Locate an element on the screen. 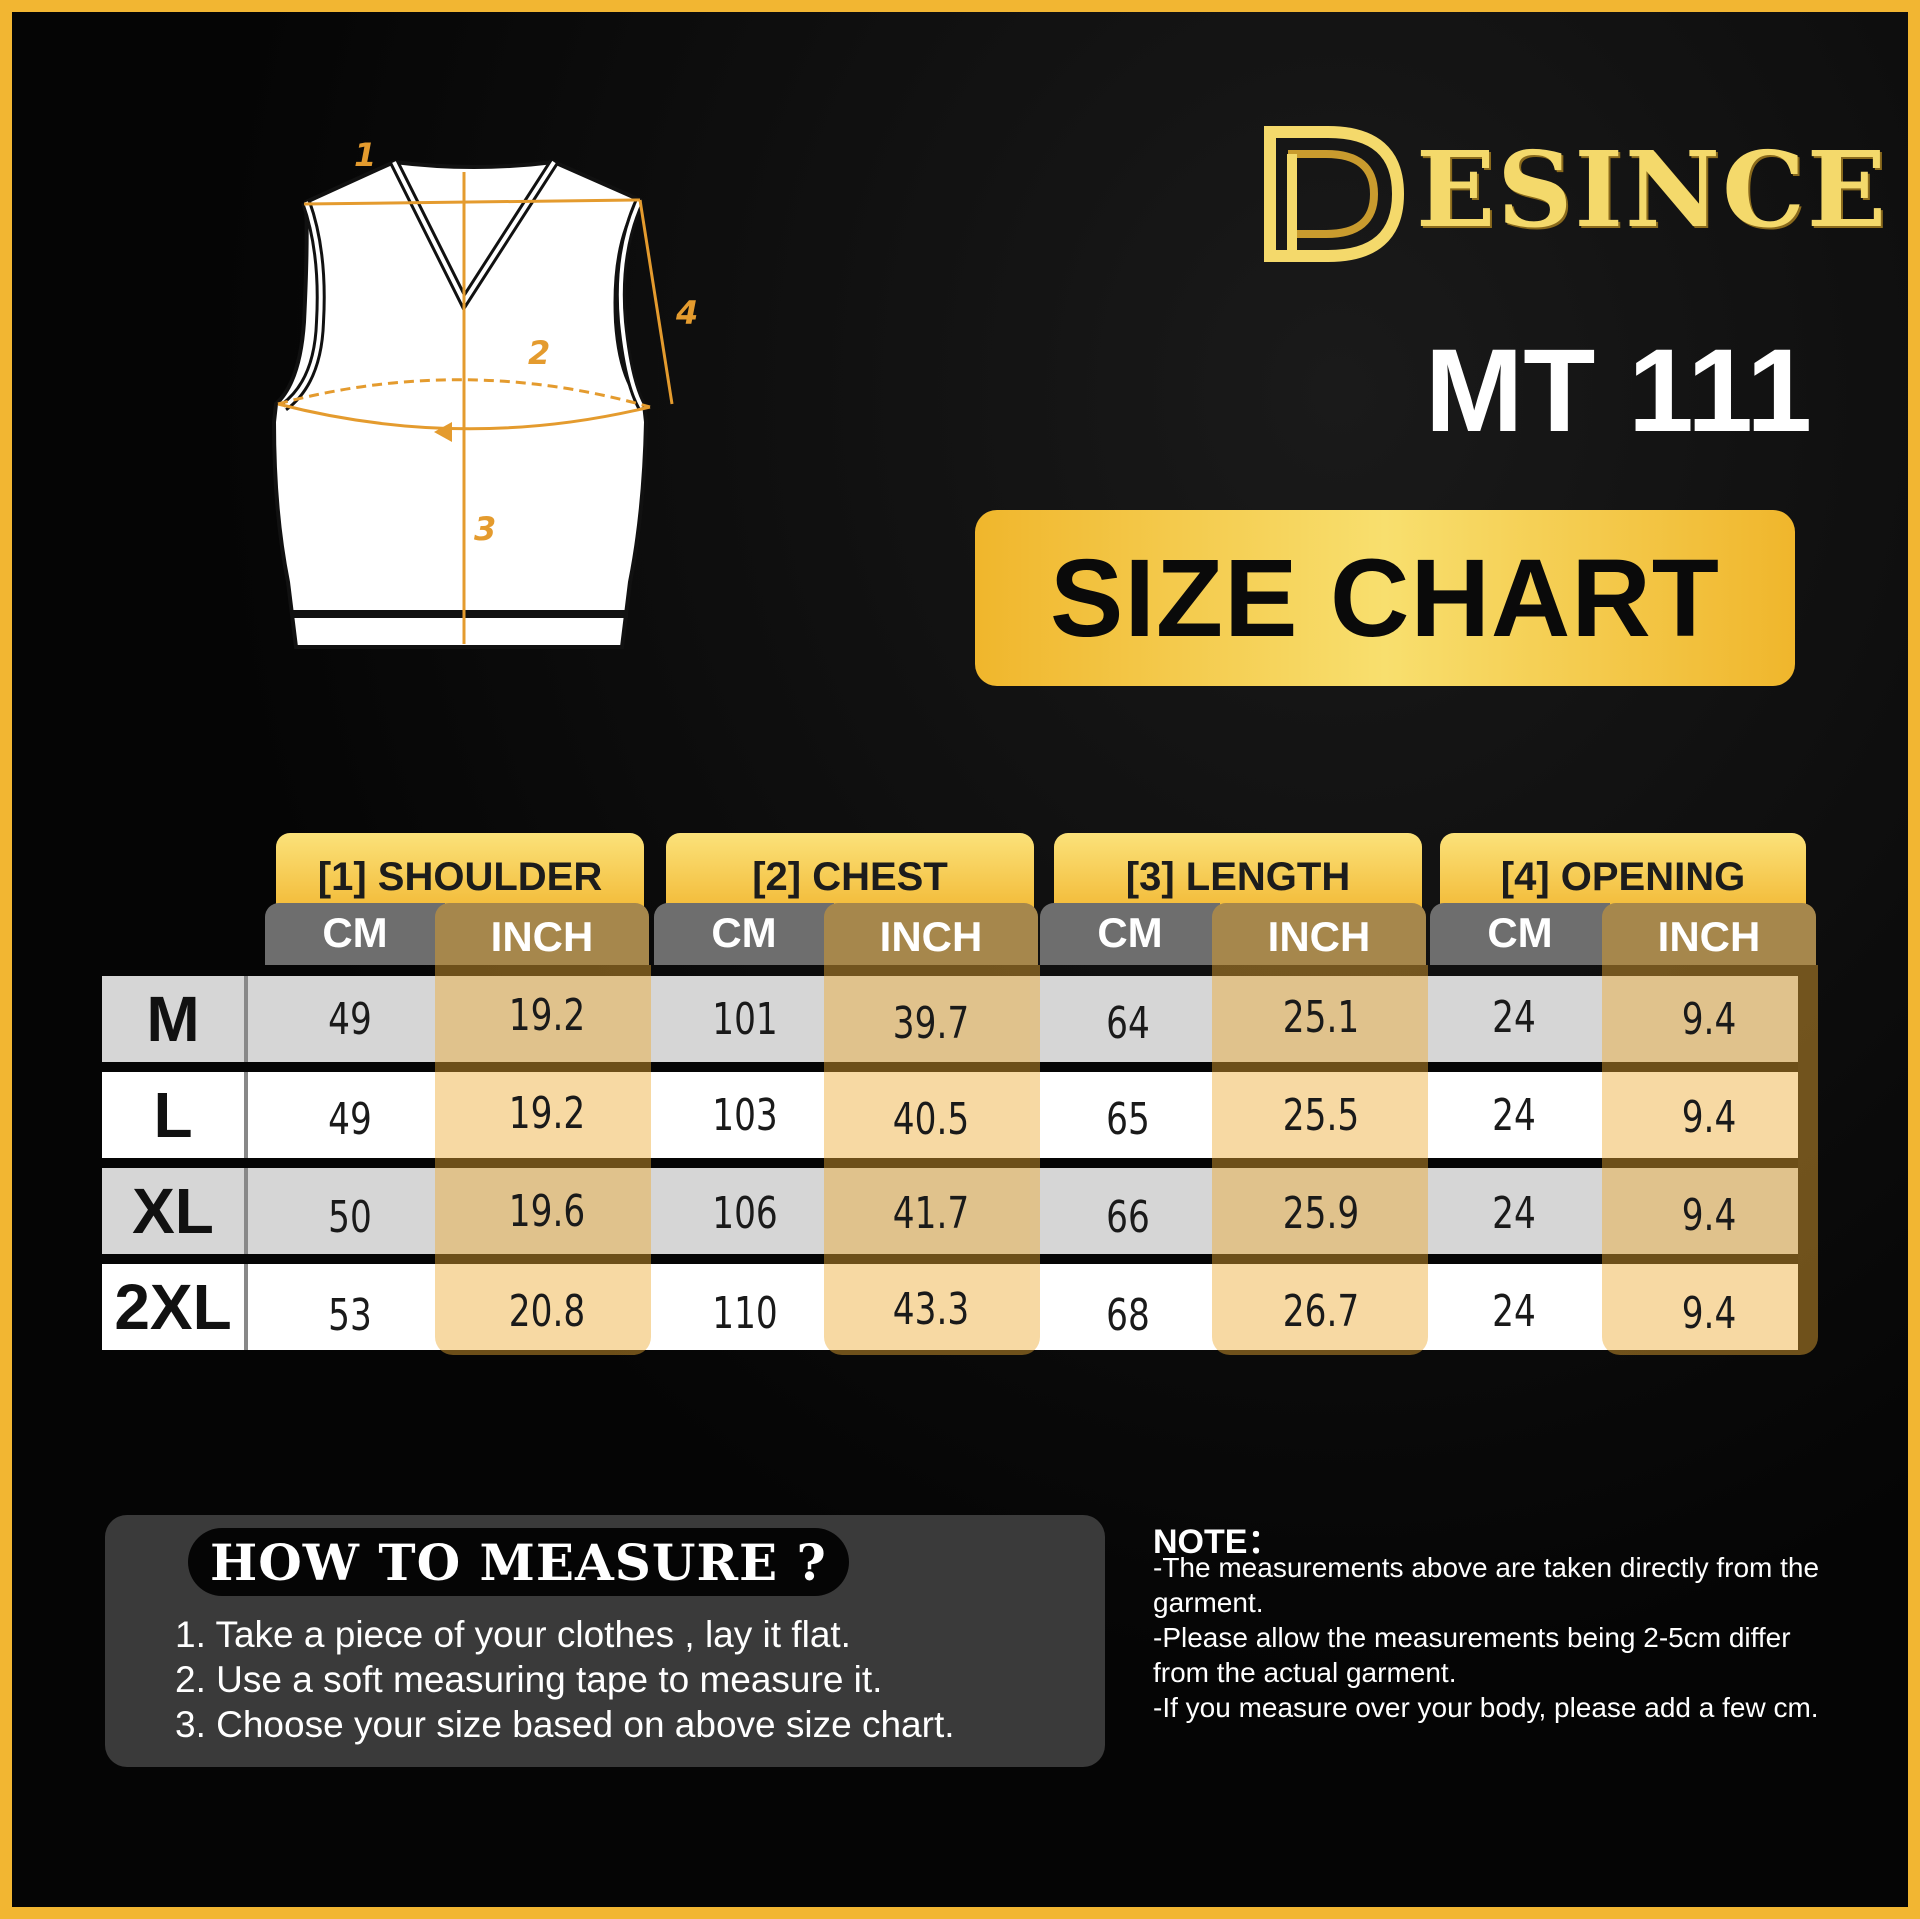  row-band-l is located at coordinates (950, 1115).